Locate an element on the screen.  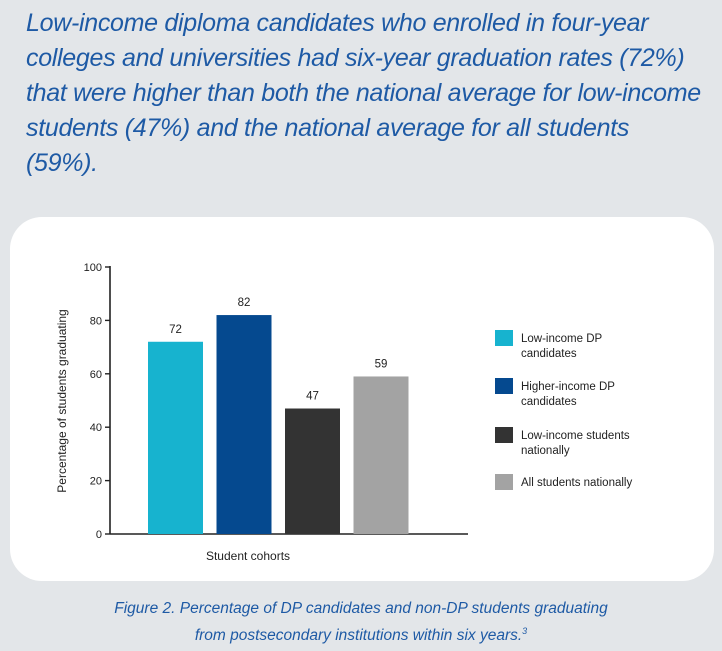
bar-value-label: 59 is located at coordinates (381, 364).